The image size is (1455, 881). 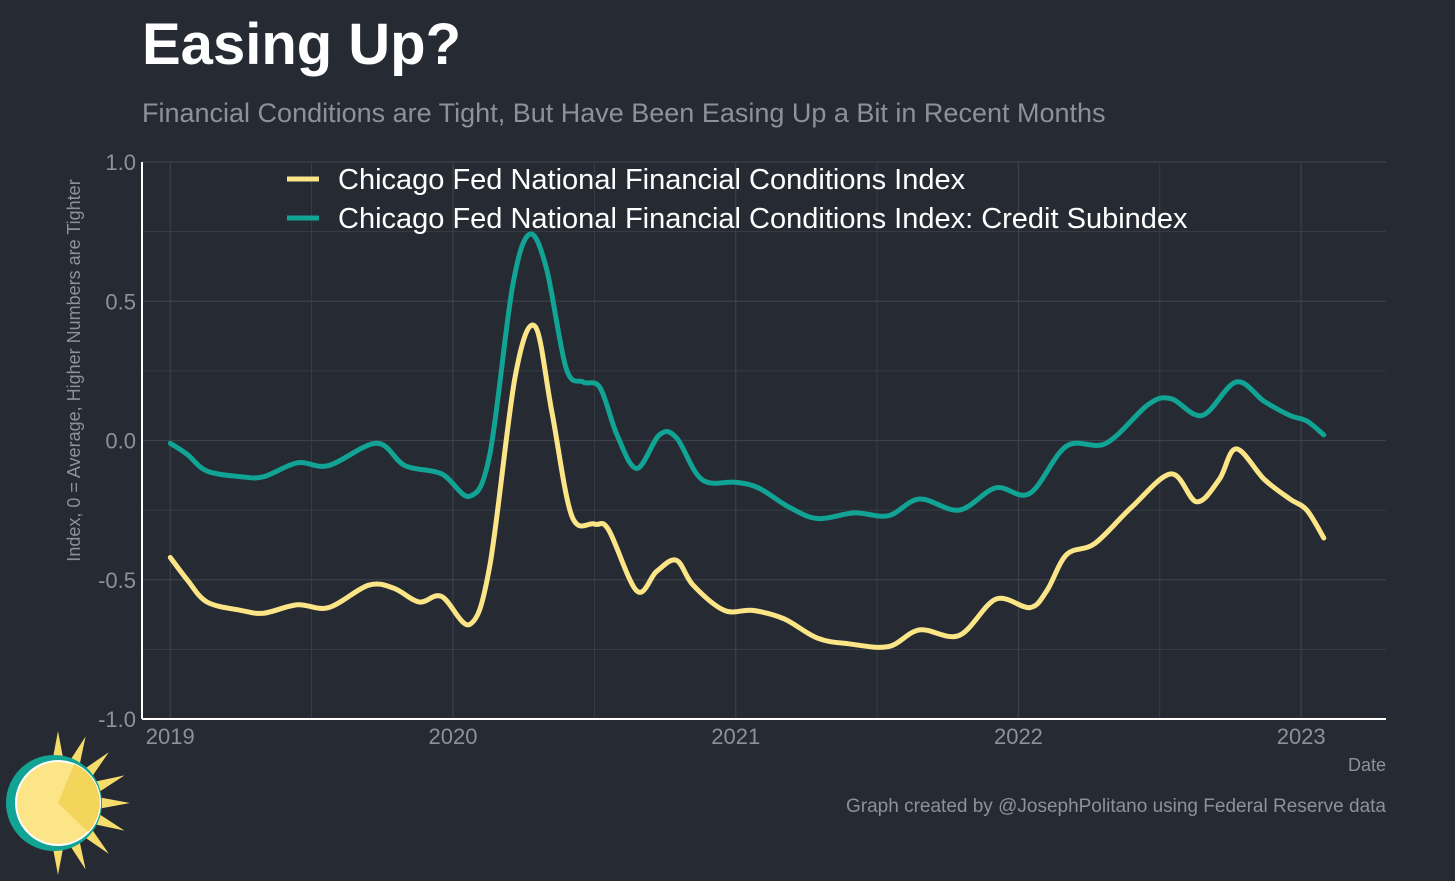 I want to click on y-tick-label: 0.0, so click(x=120, y=441).